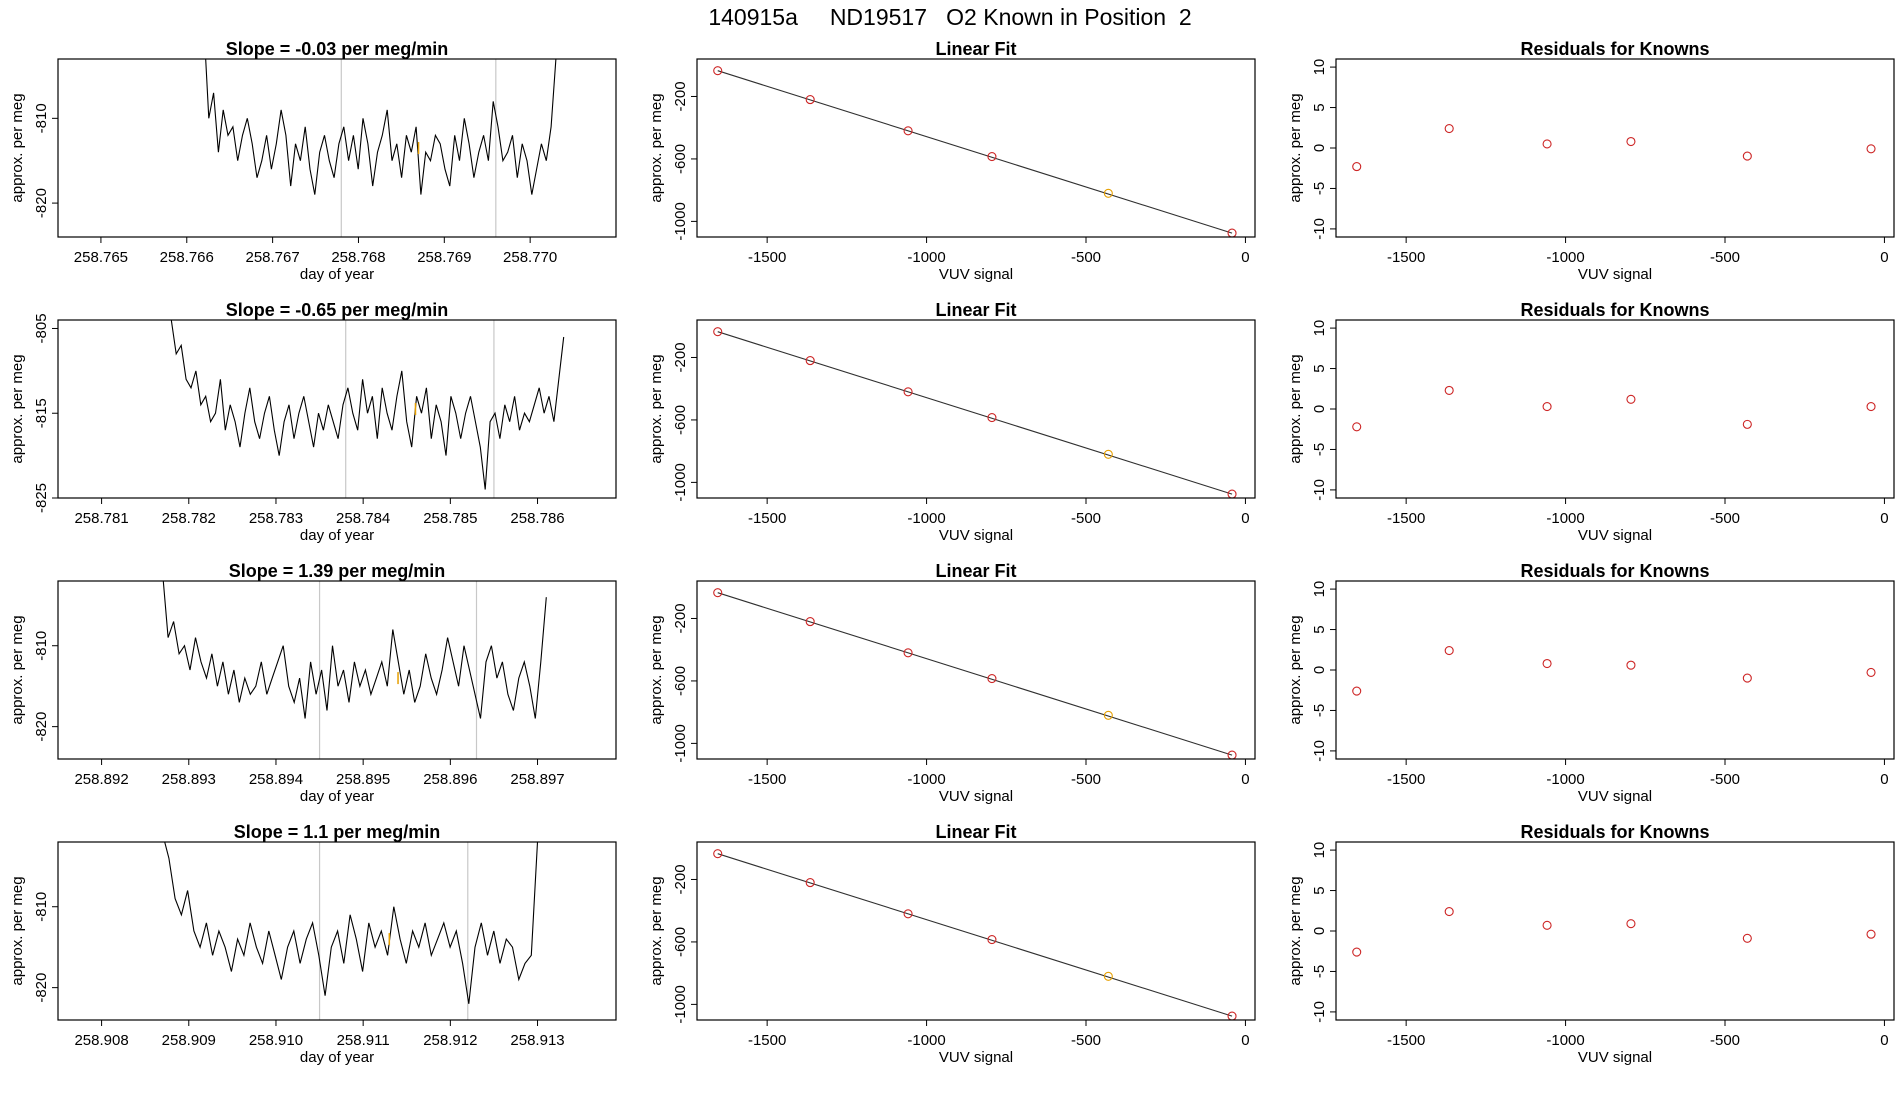  Describe the element at coordinates (41, 118) in the screenshot. I see `y-tick-label: -810` at that location.